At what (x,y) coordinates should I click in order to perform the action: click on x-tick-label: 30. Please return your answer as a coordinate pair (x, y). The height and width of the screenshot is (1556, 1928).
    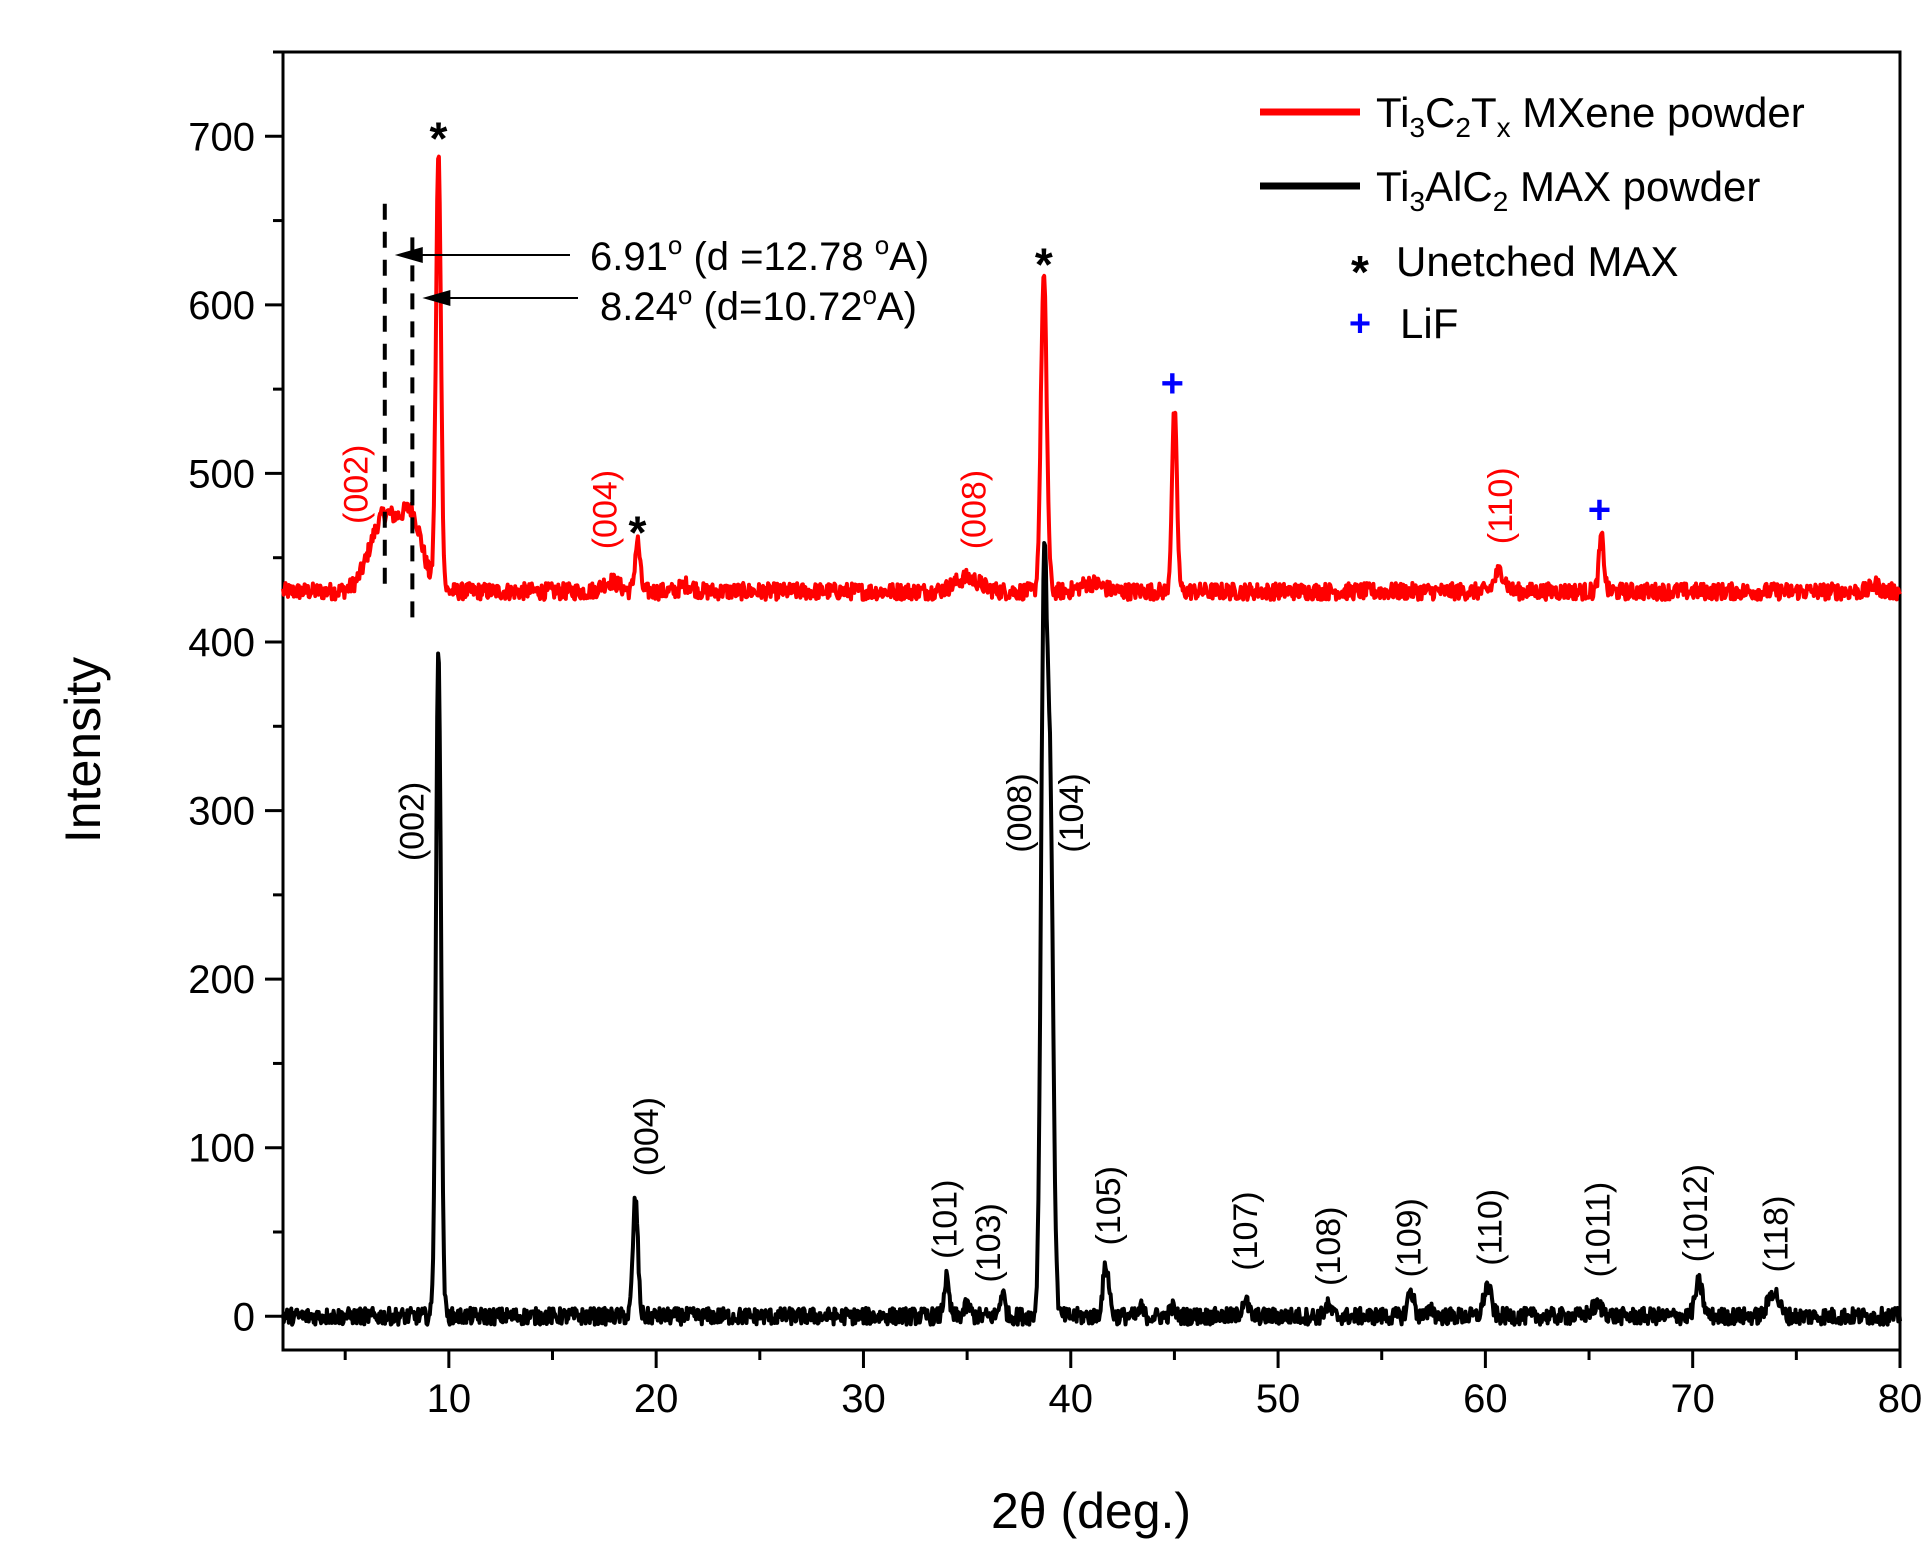
    Looking at the image, I should click on (863, 1399).